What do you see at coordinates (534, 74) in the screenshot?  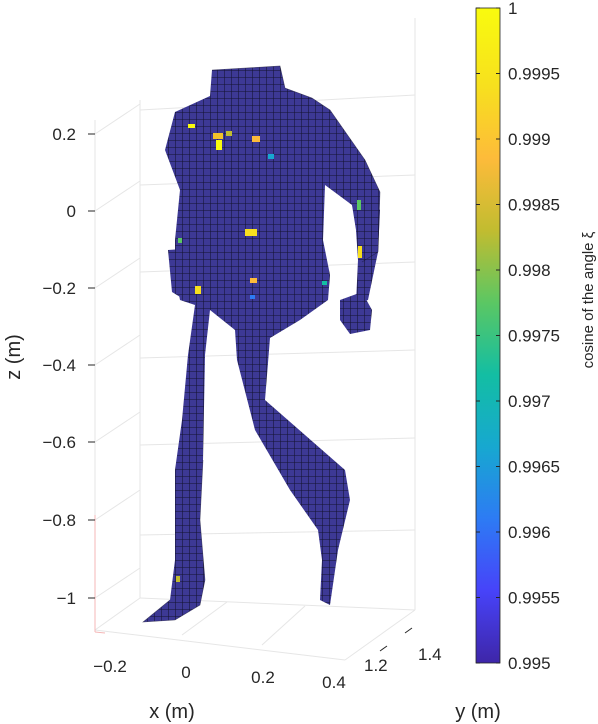 I see `colorbar-tick-label: 0.9995` at bounding box center [534, 74].